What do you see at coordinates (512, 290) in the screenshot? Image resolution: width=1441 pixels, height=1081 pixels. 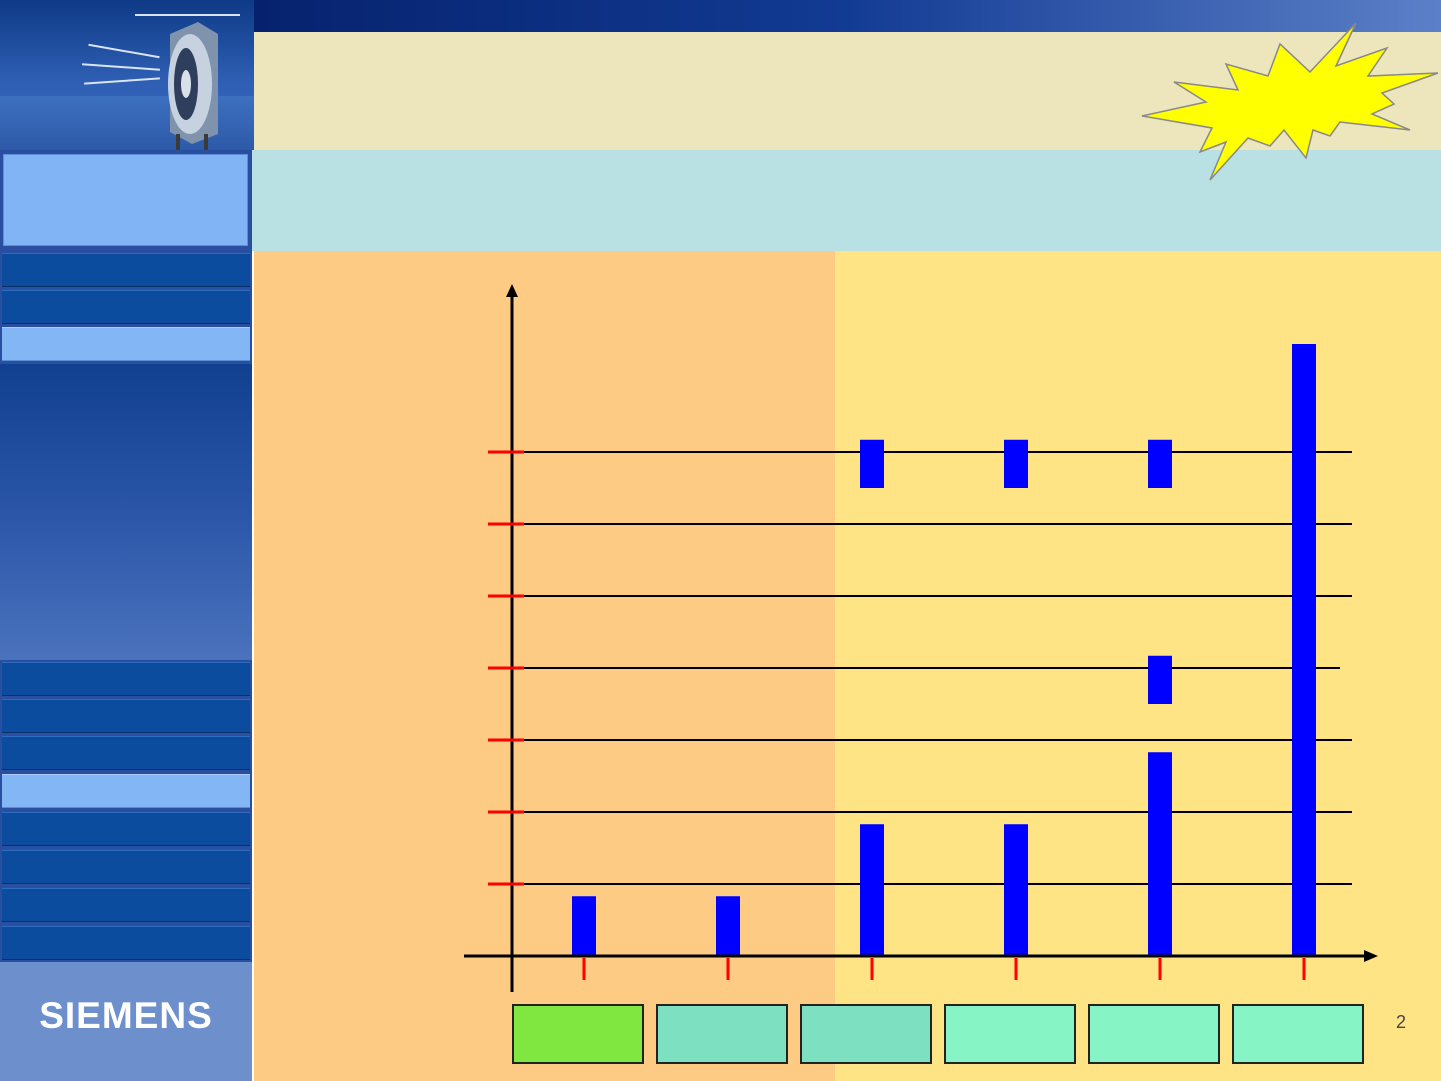 I see `y-axis-arrowhead` at bounding box center [512, 290].